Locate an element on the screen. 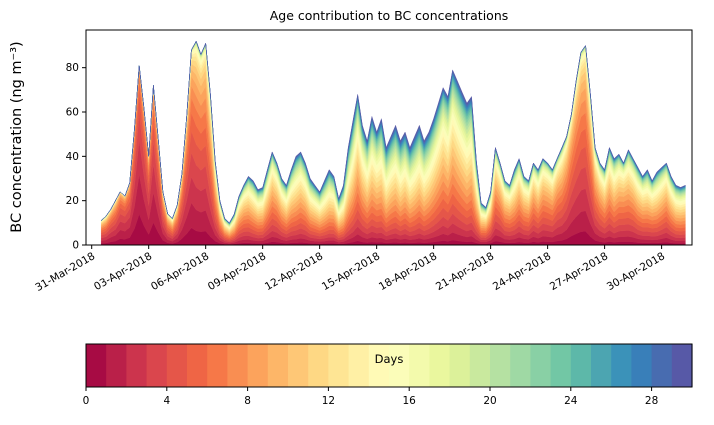 Image resolution: width=714 pixels, height=425 pixels. svg-text: 12 is located at coordinates (328, 401).